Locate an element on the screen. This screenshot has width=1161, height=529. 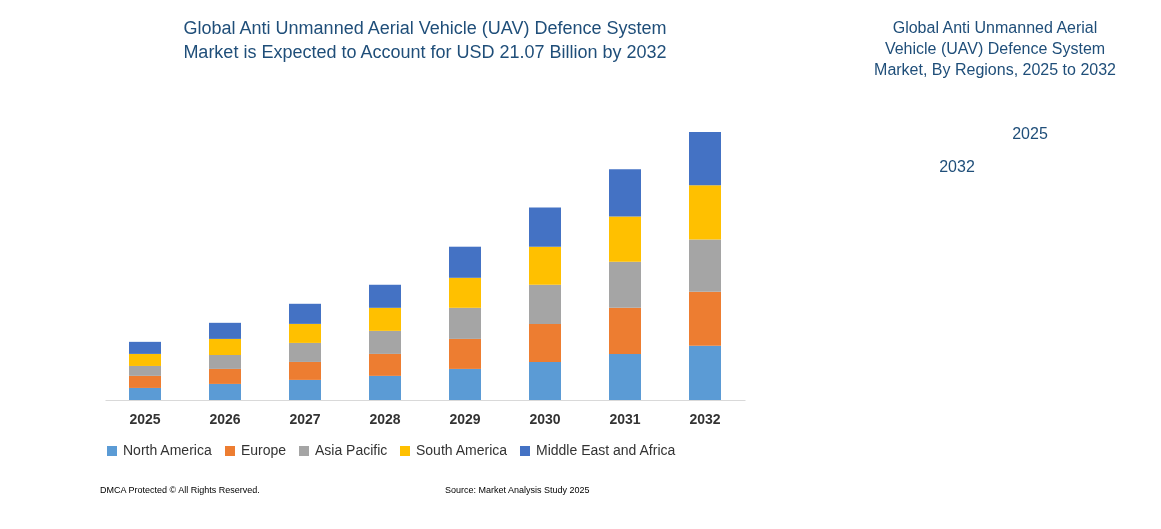
x-tick-label: 2030 is located at coordinates (545, 418).